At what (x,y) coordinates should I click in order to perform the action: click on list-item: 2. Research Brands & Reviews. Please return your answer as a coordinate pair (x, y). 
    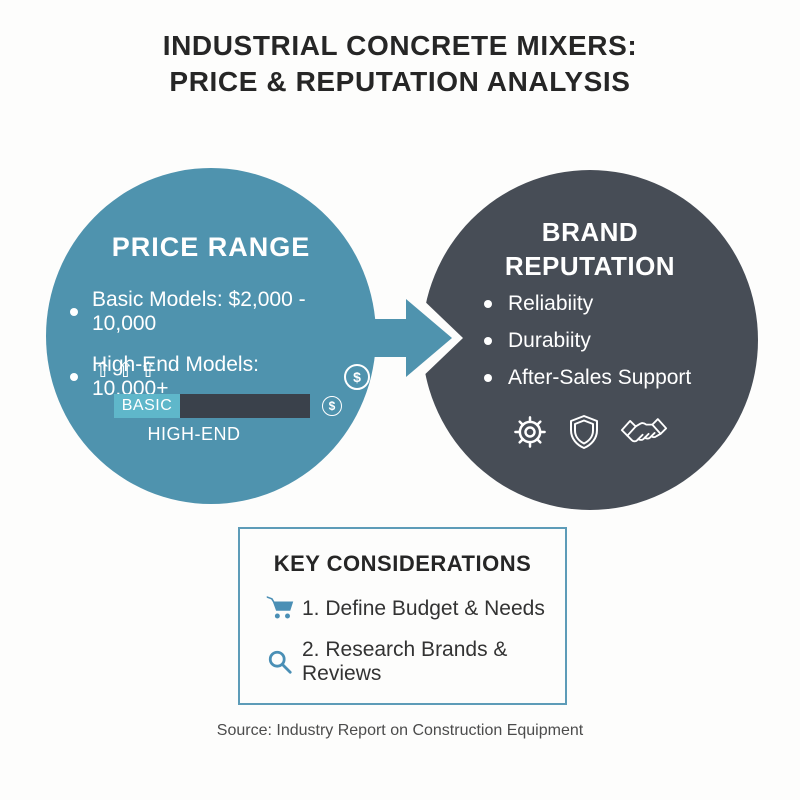
    Looking at the image, I should click on (414, 662).